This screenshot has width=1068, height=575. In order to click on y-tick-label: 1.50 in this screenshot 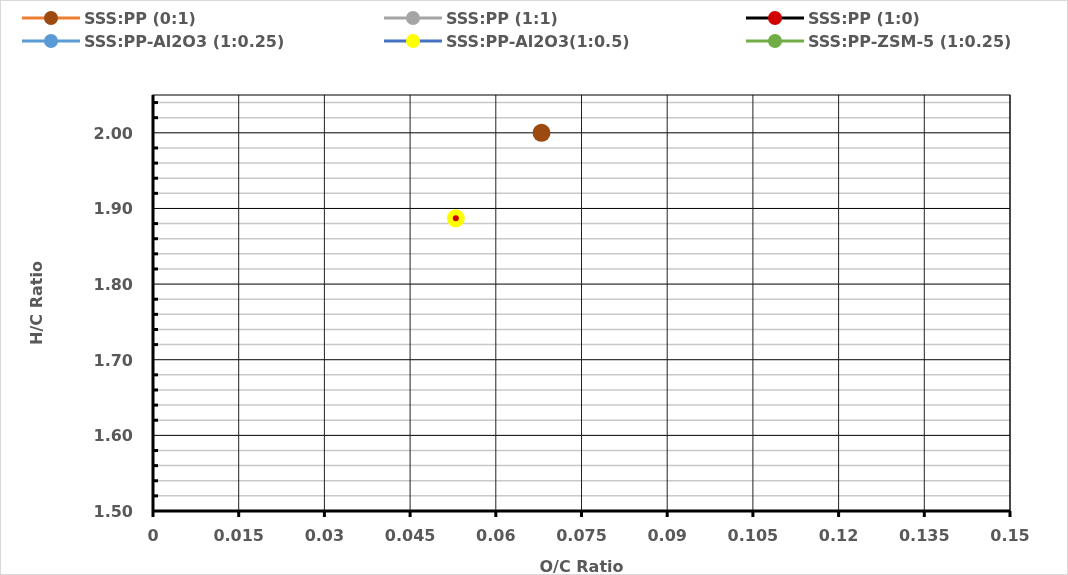, I will do `click(113, 511)`.